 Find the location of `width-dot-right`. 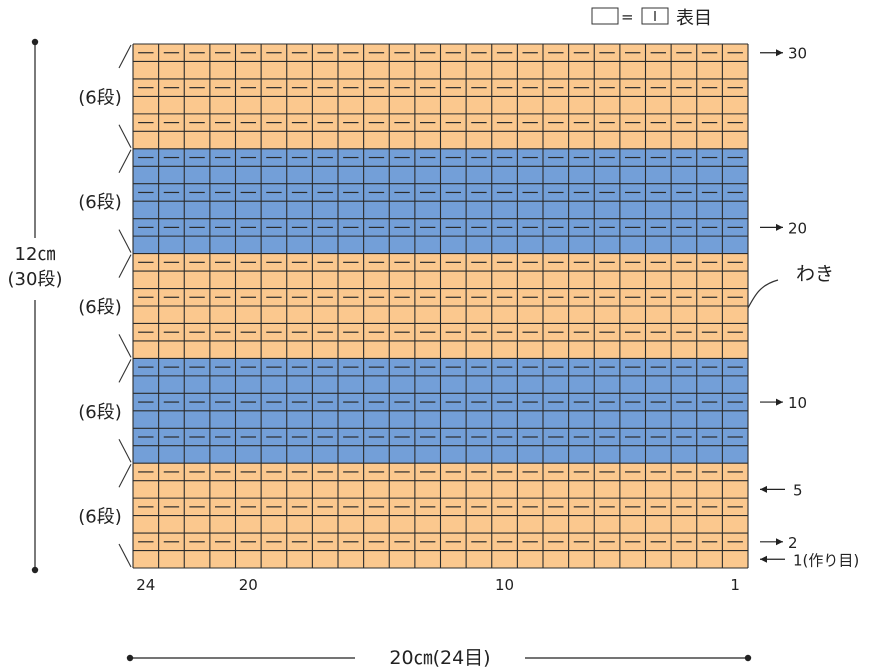

width-dot-right is located at coordinates (748, 658).